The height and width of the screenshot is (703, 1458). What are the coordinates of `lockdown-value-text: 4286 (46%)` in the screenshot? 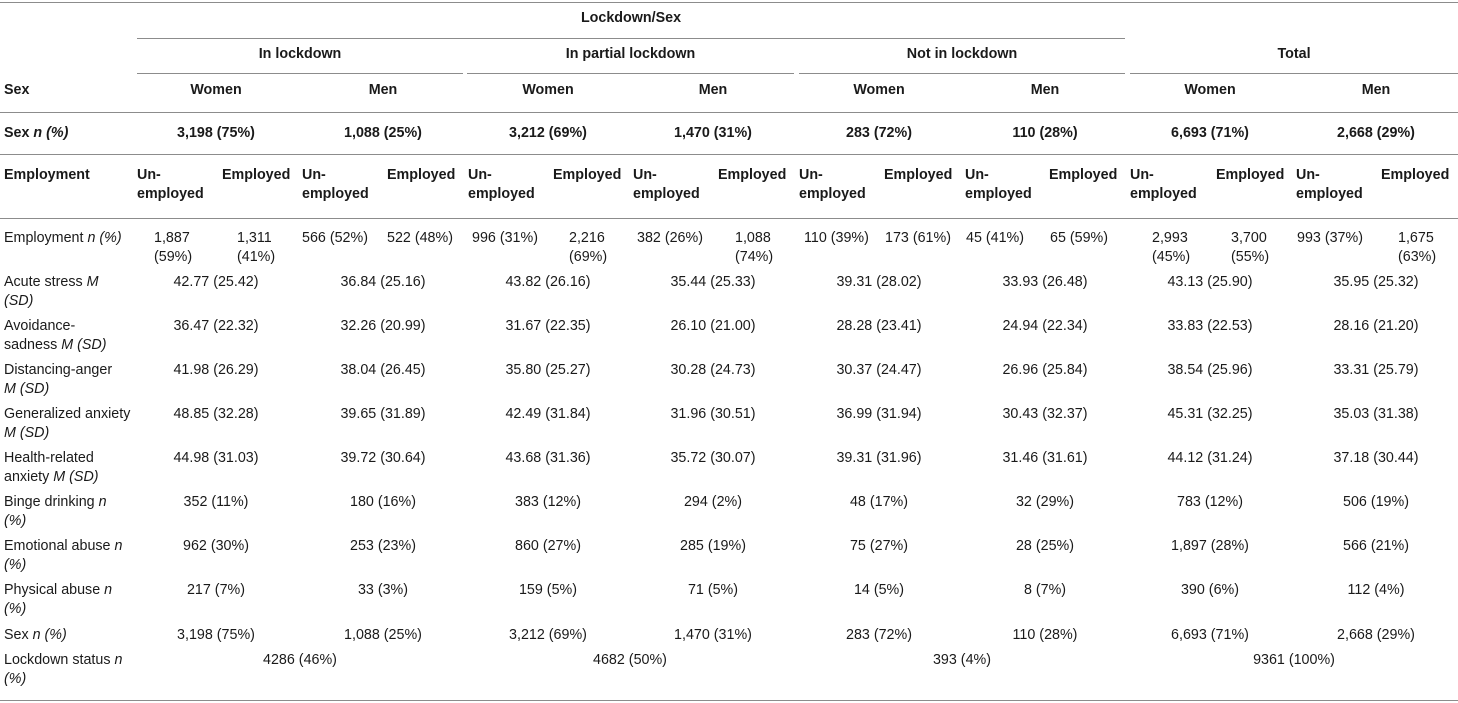 It's located at (300, 660).